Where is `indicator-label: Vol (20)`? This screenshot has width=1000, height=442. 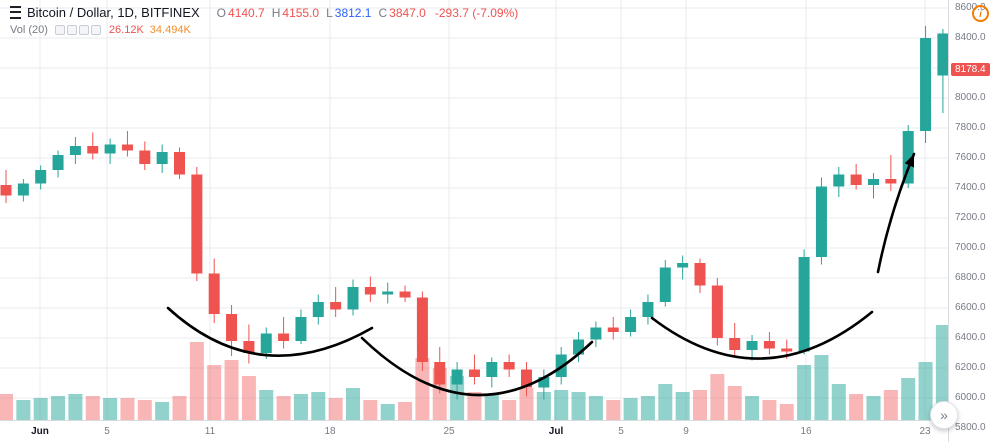 indicator-label: Vol (20) is located at coordinates (29, 30).